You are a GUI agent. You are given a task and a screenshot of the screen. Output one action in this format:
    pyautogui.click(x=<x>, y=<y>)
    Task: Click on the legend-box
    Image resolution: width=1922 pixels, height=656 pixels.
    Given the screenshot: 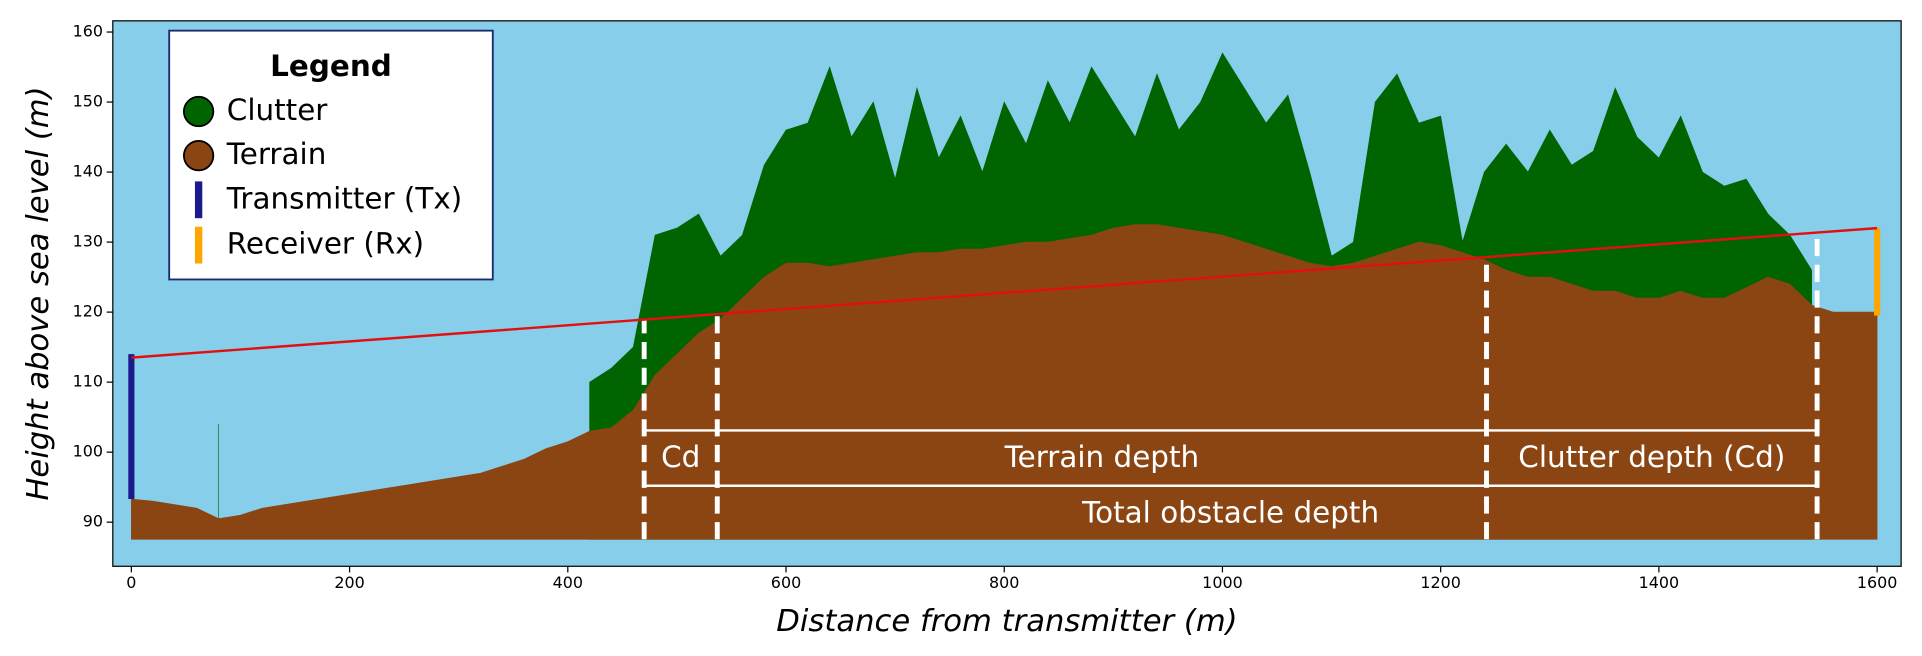 What is the action you would take?
    pyautogui.click(x=331, y=155)
    